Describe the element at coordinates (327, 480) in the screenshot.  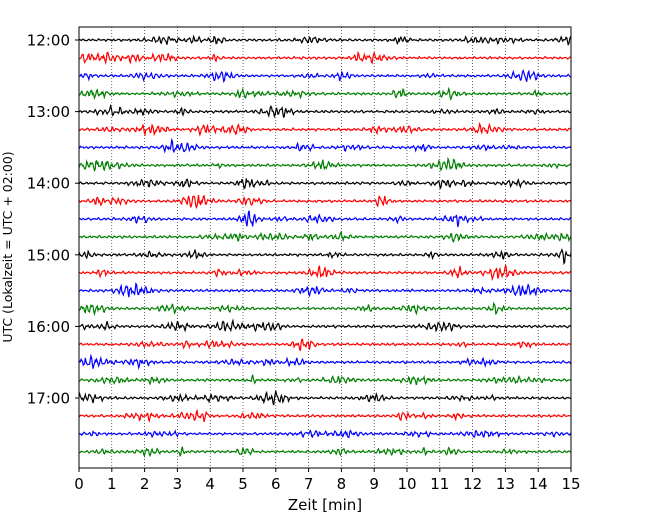
I see `x-axis: 0 1 2 3 4 5 6 7 8 9 10 11 12 13 14 15` at that location.